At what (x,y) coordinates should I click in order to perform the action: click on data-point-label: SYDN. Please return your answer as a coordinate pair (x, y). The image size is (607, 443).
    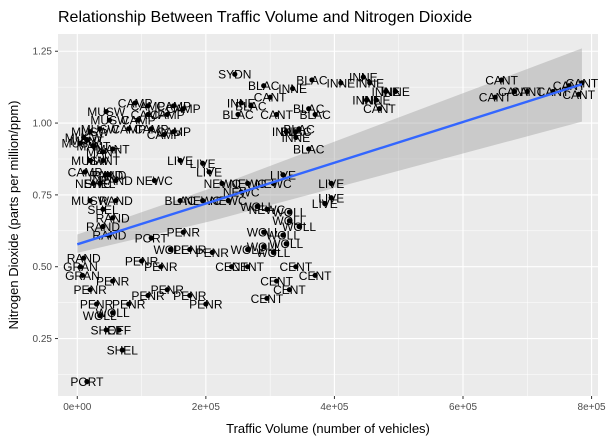
    Looking at the image, I should click on (234, 75).